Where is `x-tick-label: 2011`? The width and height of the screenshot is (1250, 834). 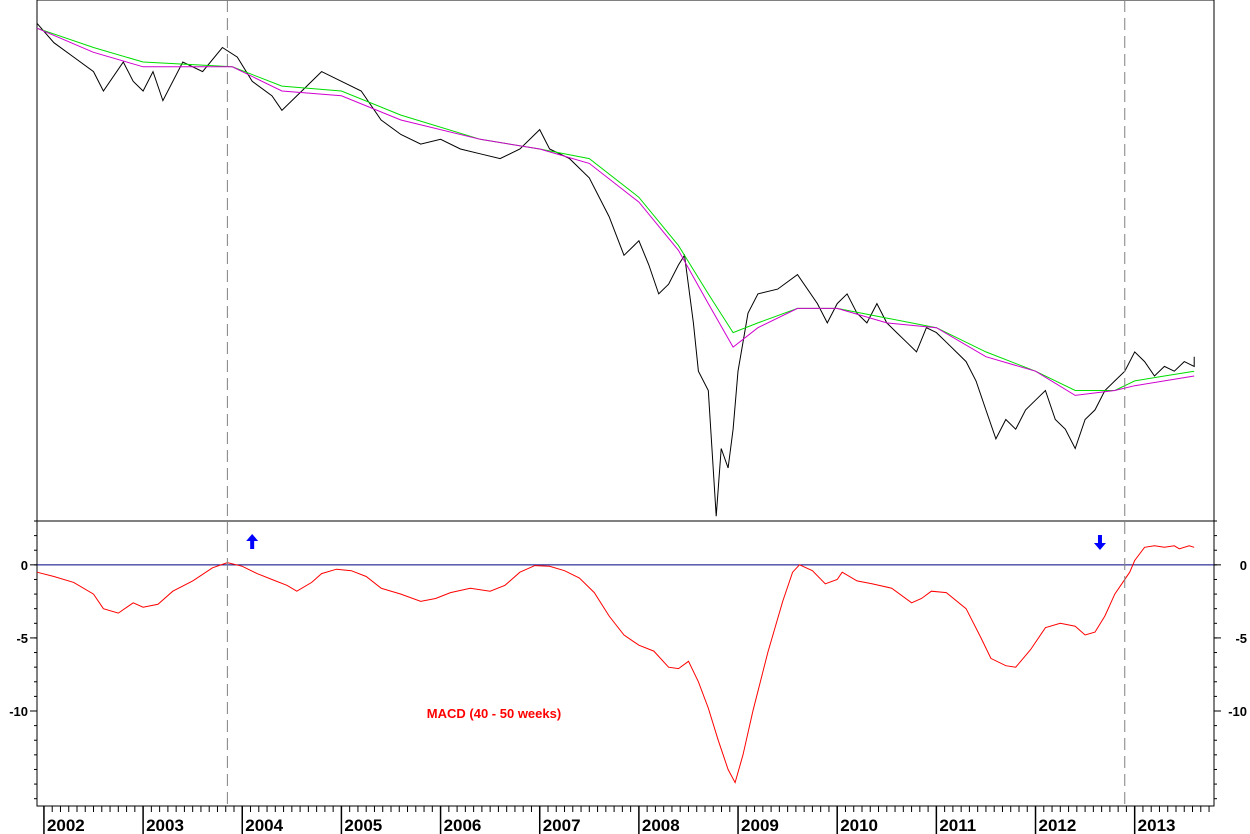 x-tick-label: 2011 is located at coordinates (957, 825).